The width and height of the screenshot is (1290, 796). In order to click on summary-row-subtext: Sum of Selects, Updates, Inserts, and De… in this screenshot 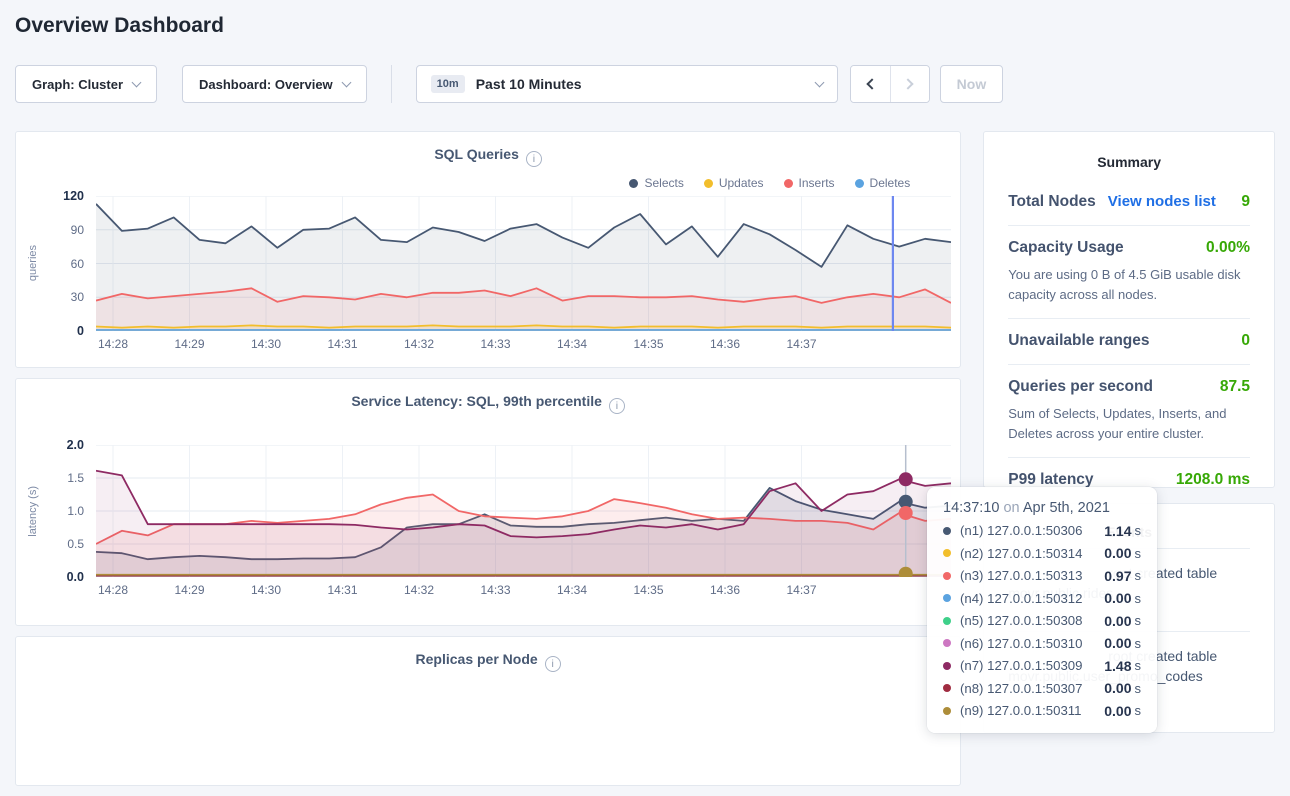, I will do `click(1117, 423)`.